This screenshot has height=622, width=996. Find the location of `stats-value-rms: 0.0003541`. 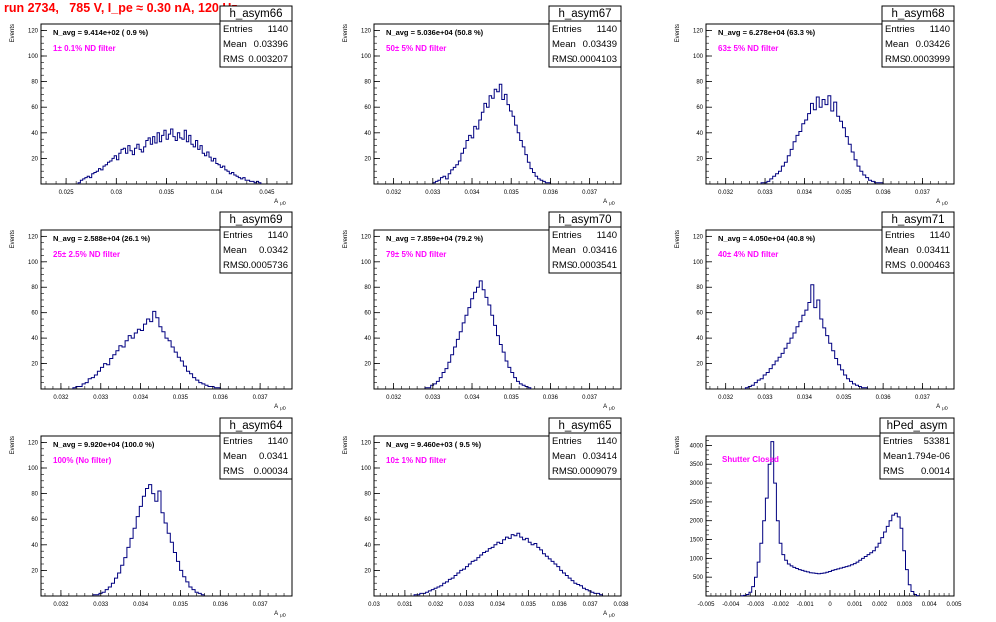

stats-value-rms: 0.0003541 is located at coordinates (594, 265).